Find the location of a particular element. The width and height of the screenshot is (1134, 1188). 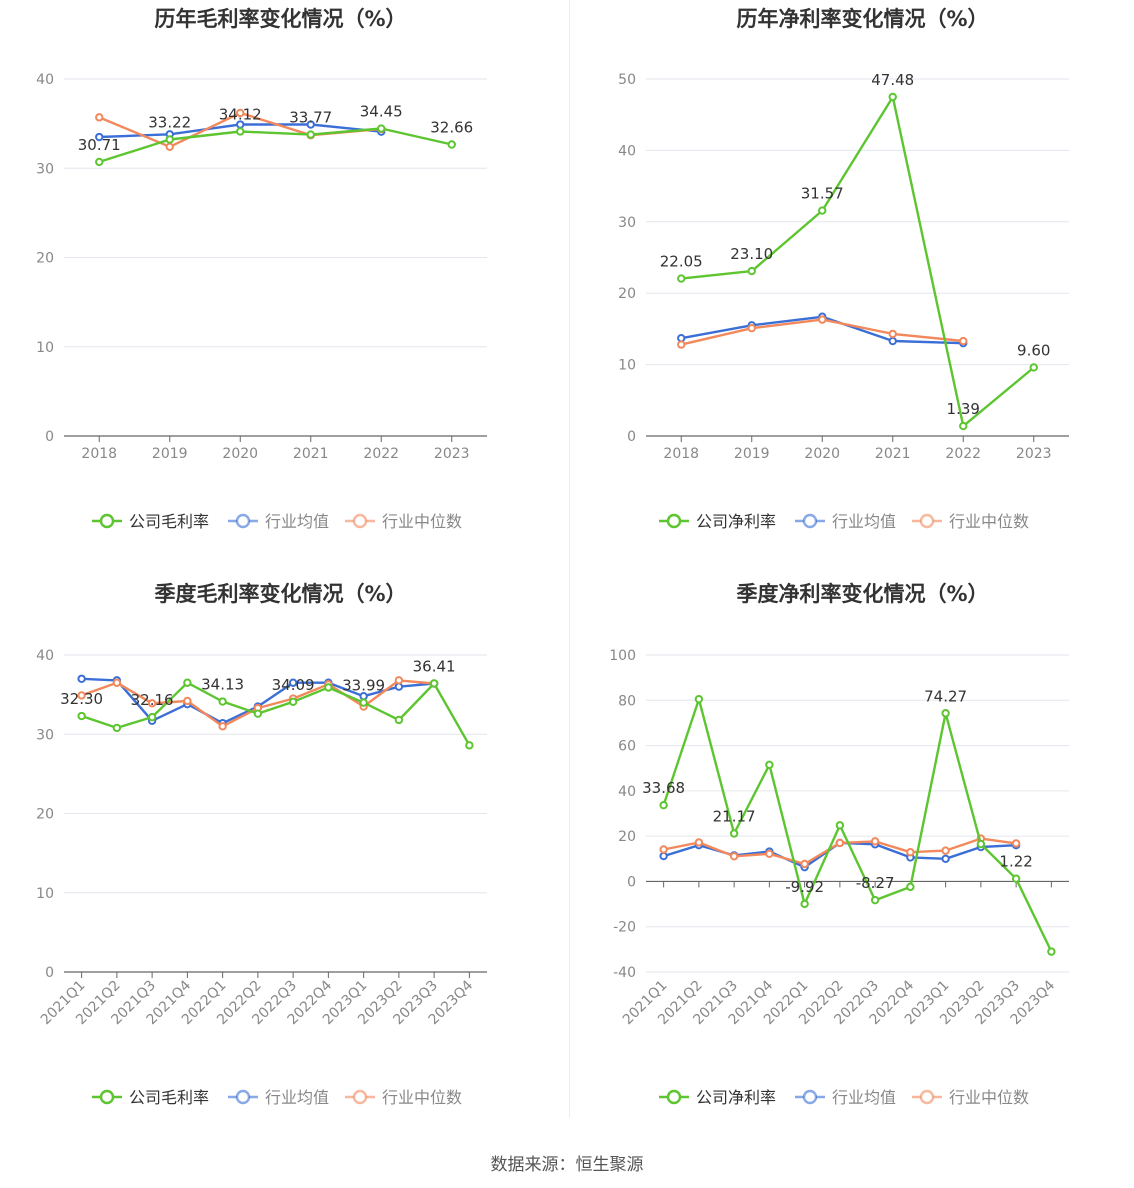

legend-marker-avg is located at coordinates (810, 521).